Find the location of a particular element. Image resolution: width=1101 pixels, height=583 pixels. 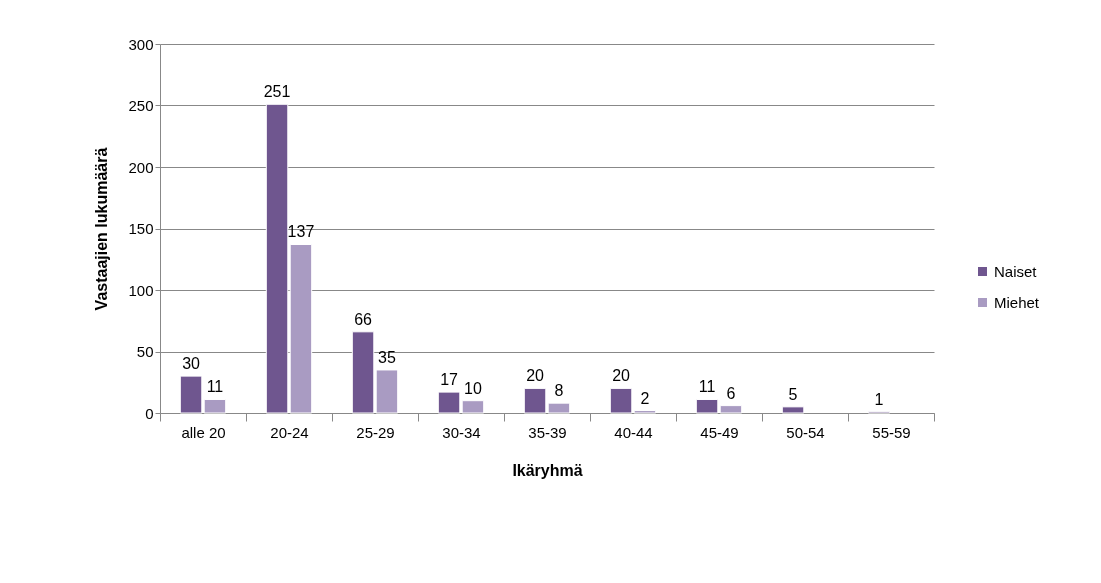

data-label: 35 is located at coordinates (387, 357).